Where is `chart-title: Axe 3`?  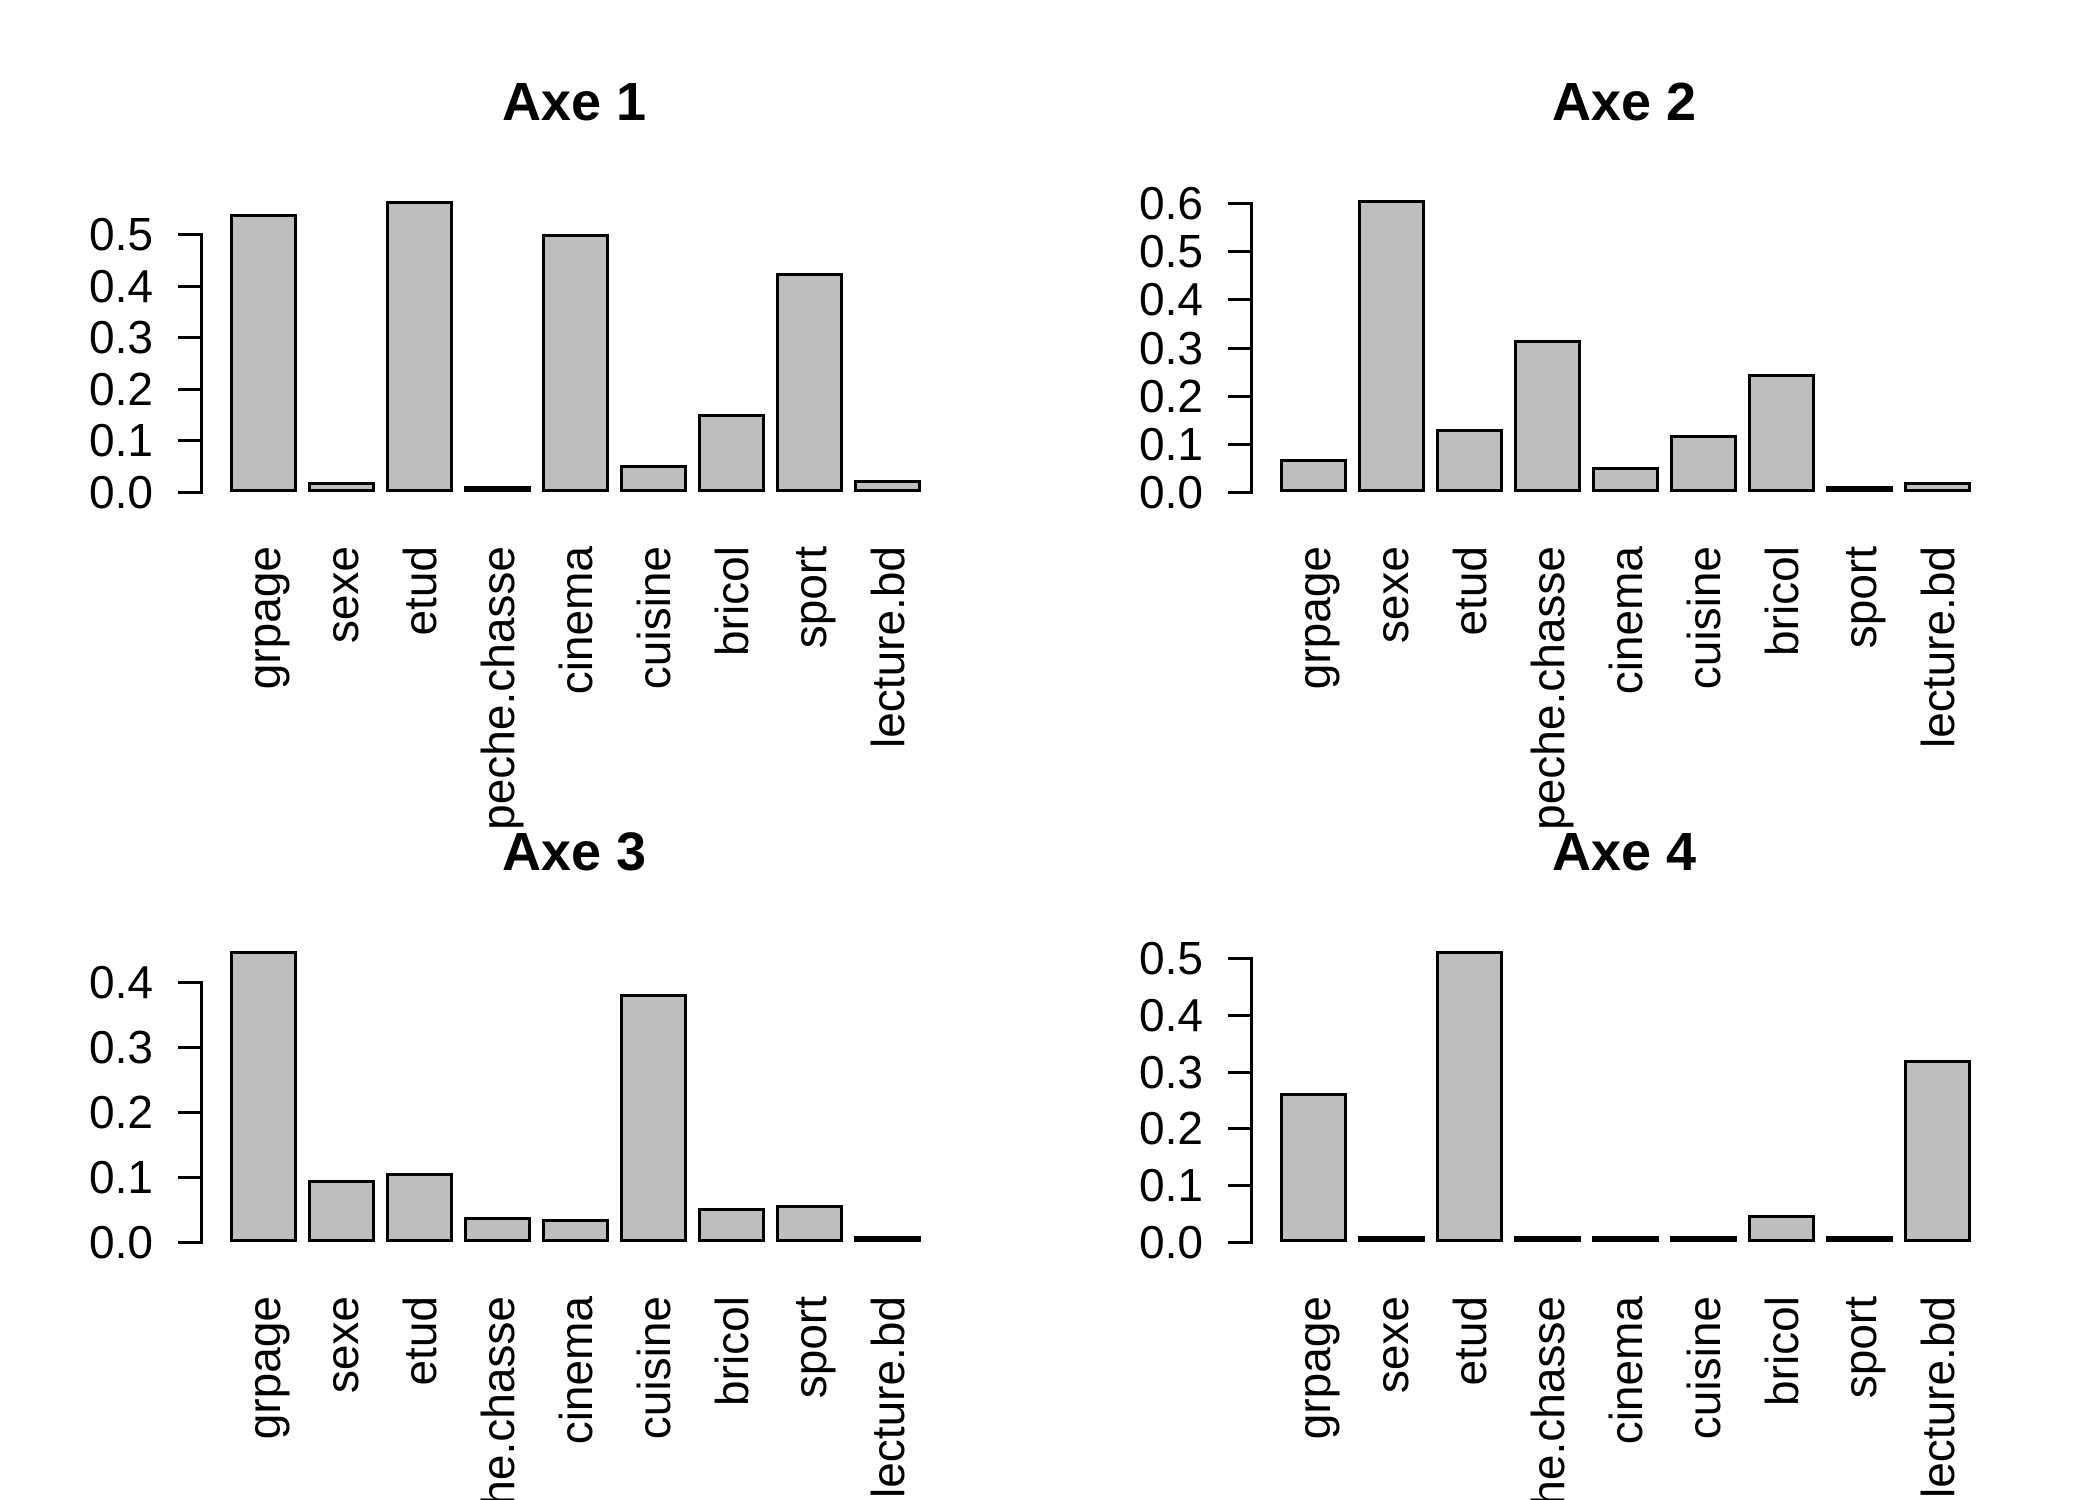
chart-title: Axe 3 is located at coordinates (574, 852).